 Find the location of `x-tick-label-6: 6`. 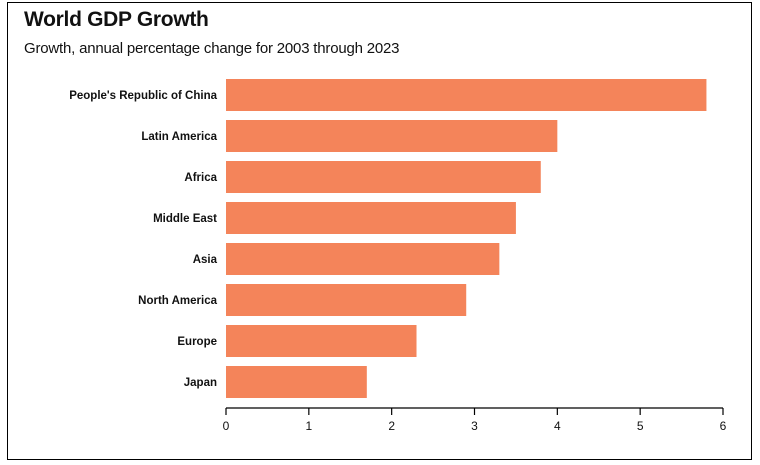

x-tick-label-6: 6 is located at coordinates (723, 426).